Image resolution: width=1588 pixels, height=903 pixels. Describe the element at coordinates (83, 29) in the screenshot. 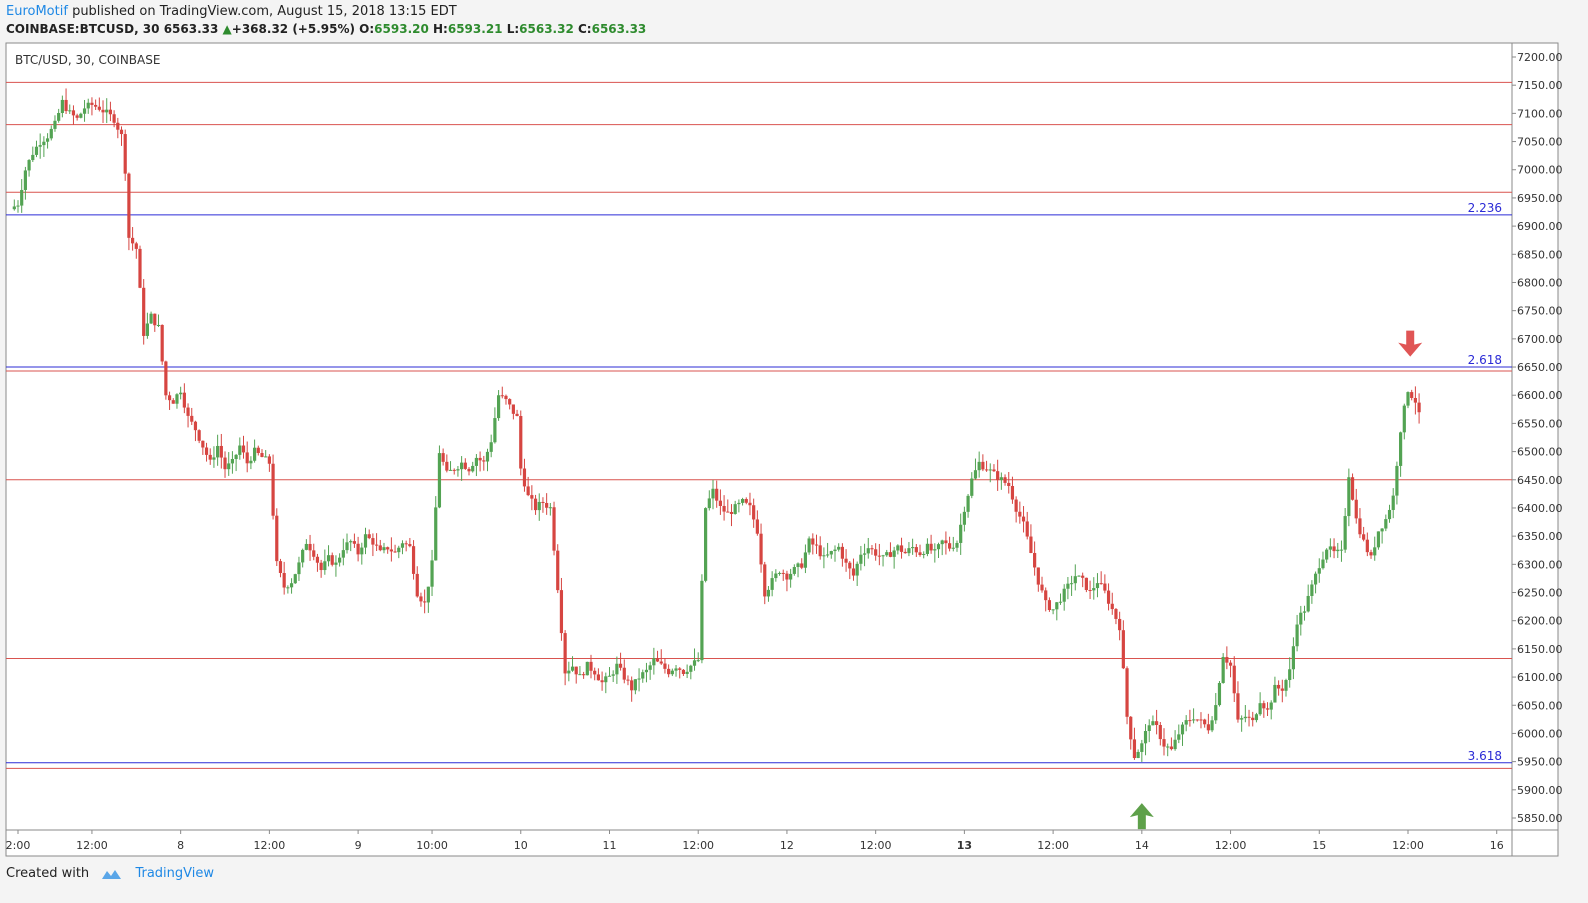

I see `symbol-label: COINBASE:BTCUSD, 30` at that location.